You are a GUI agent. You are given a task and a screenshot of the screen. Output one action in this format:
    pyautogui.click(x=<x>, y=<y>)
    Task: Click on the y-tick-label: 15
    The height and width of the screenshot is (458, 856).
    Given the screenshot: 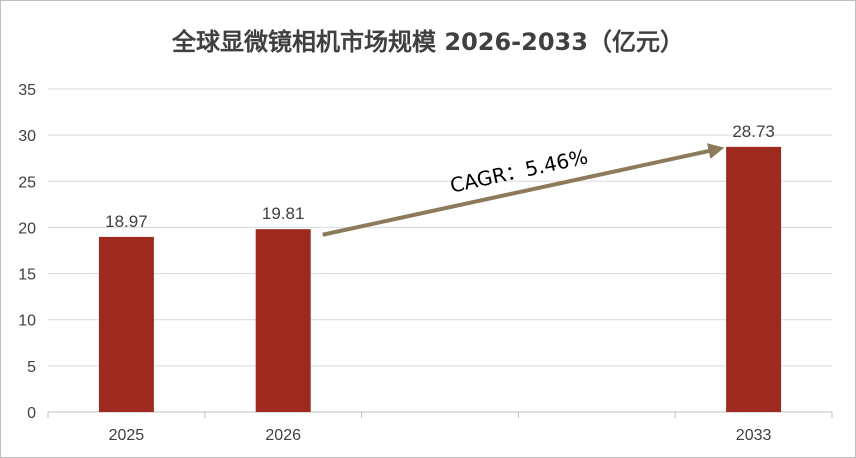 What is the action you would take?
    pyautogui.click(x=27, y=275)
    